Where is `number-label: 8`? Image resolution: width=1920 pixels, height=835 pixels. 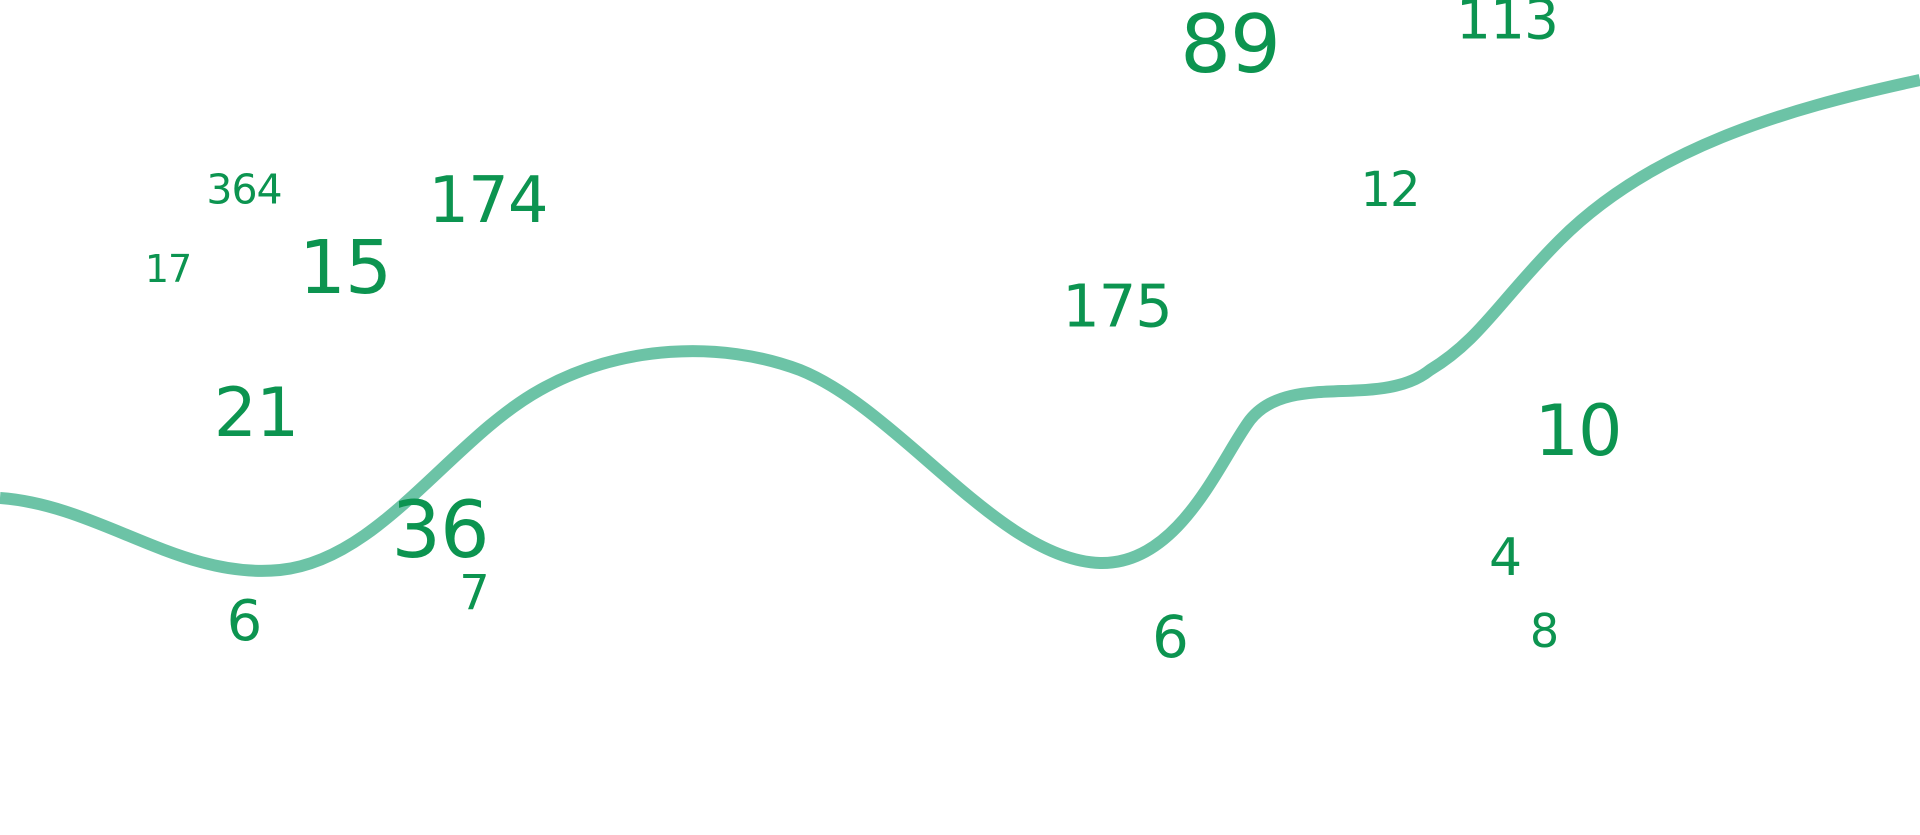
number-label: 8 is located at coordinates (1544, 631).